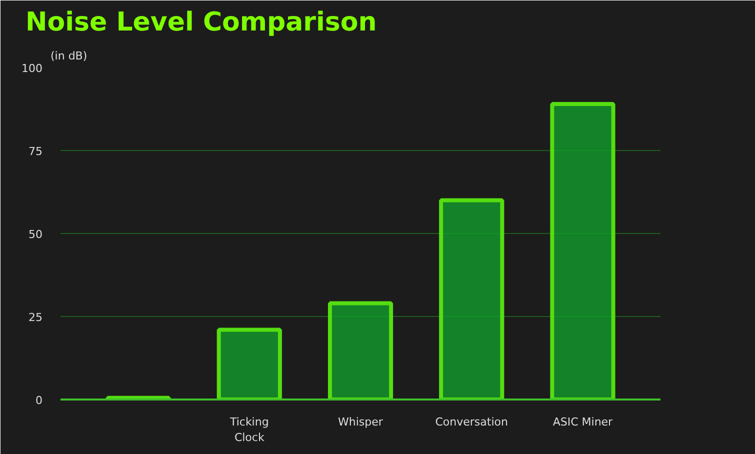  What do you see at coordinates (35, 234) in the screenshot?
I see `y-tick-label: 50` at bounding box center [35, 234].